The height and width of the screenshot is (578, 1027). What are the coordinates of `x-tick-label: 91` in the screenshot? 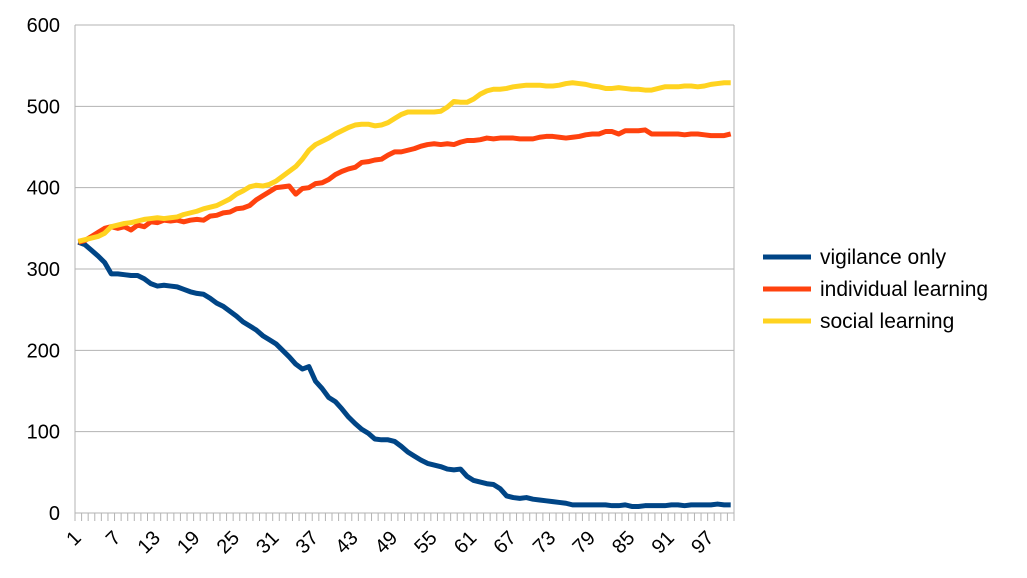 It's located at (663, 542).